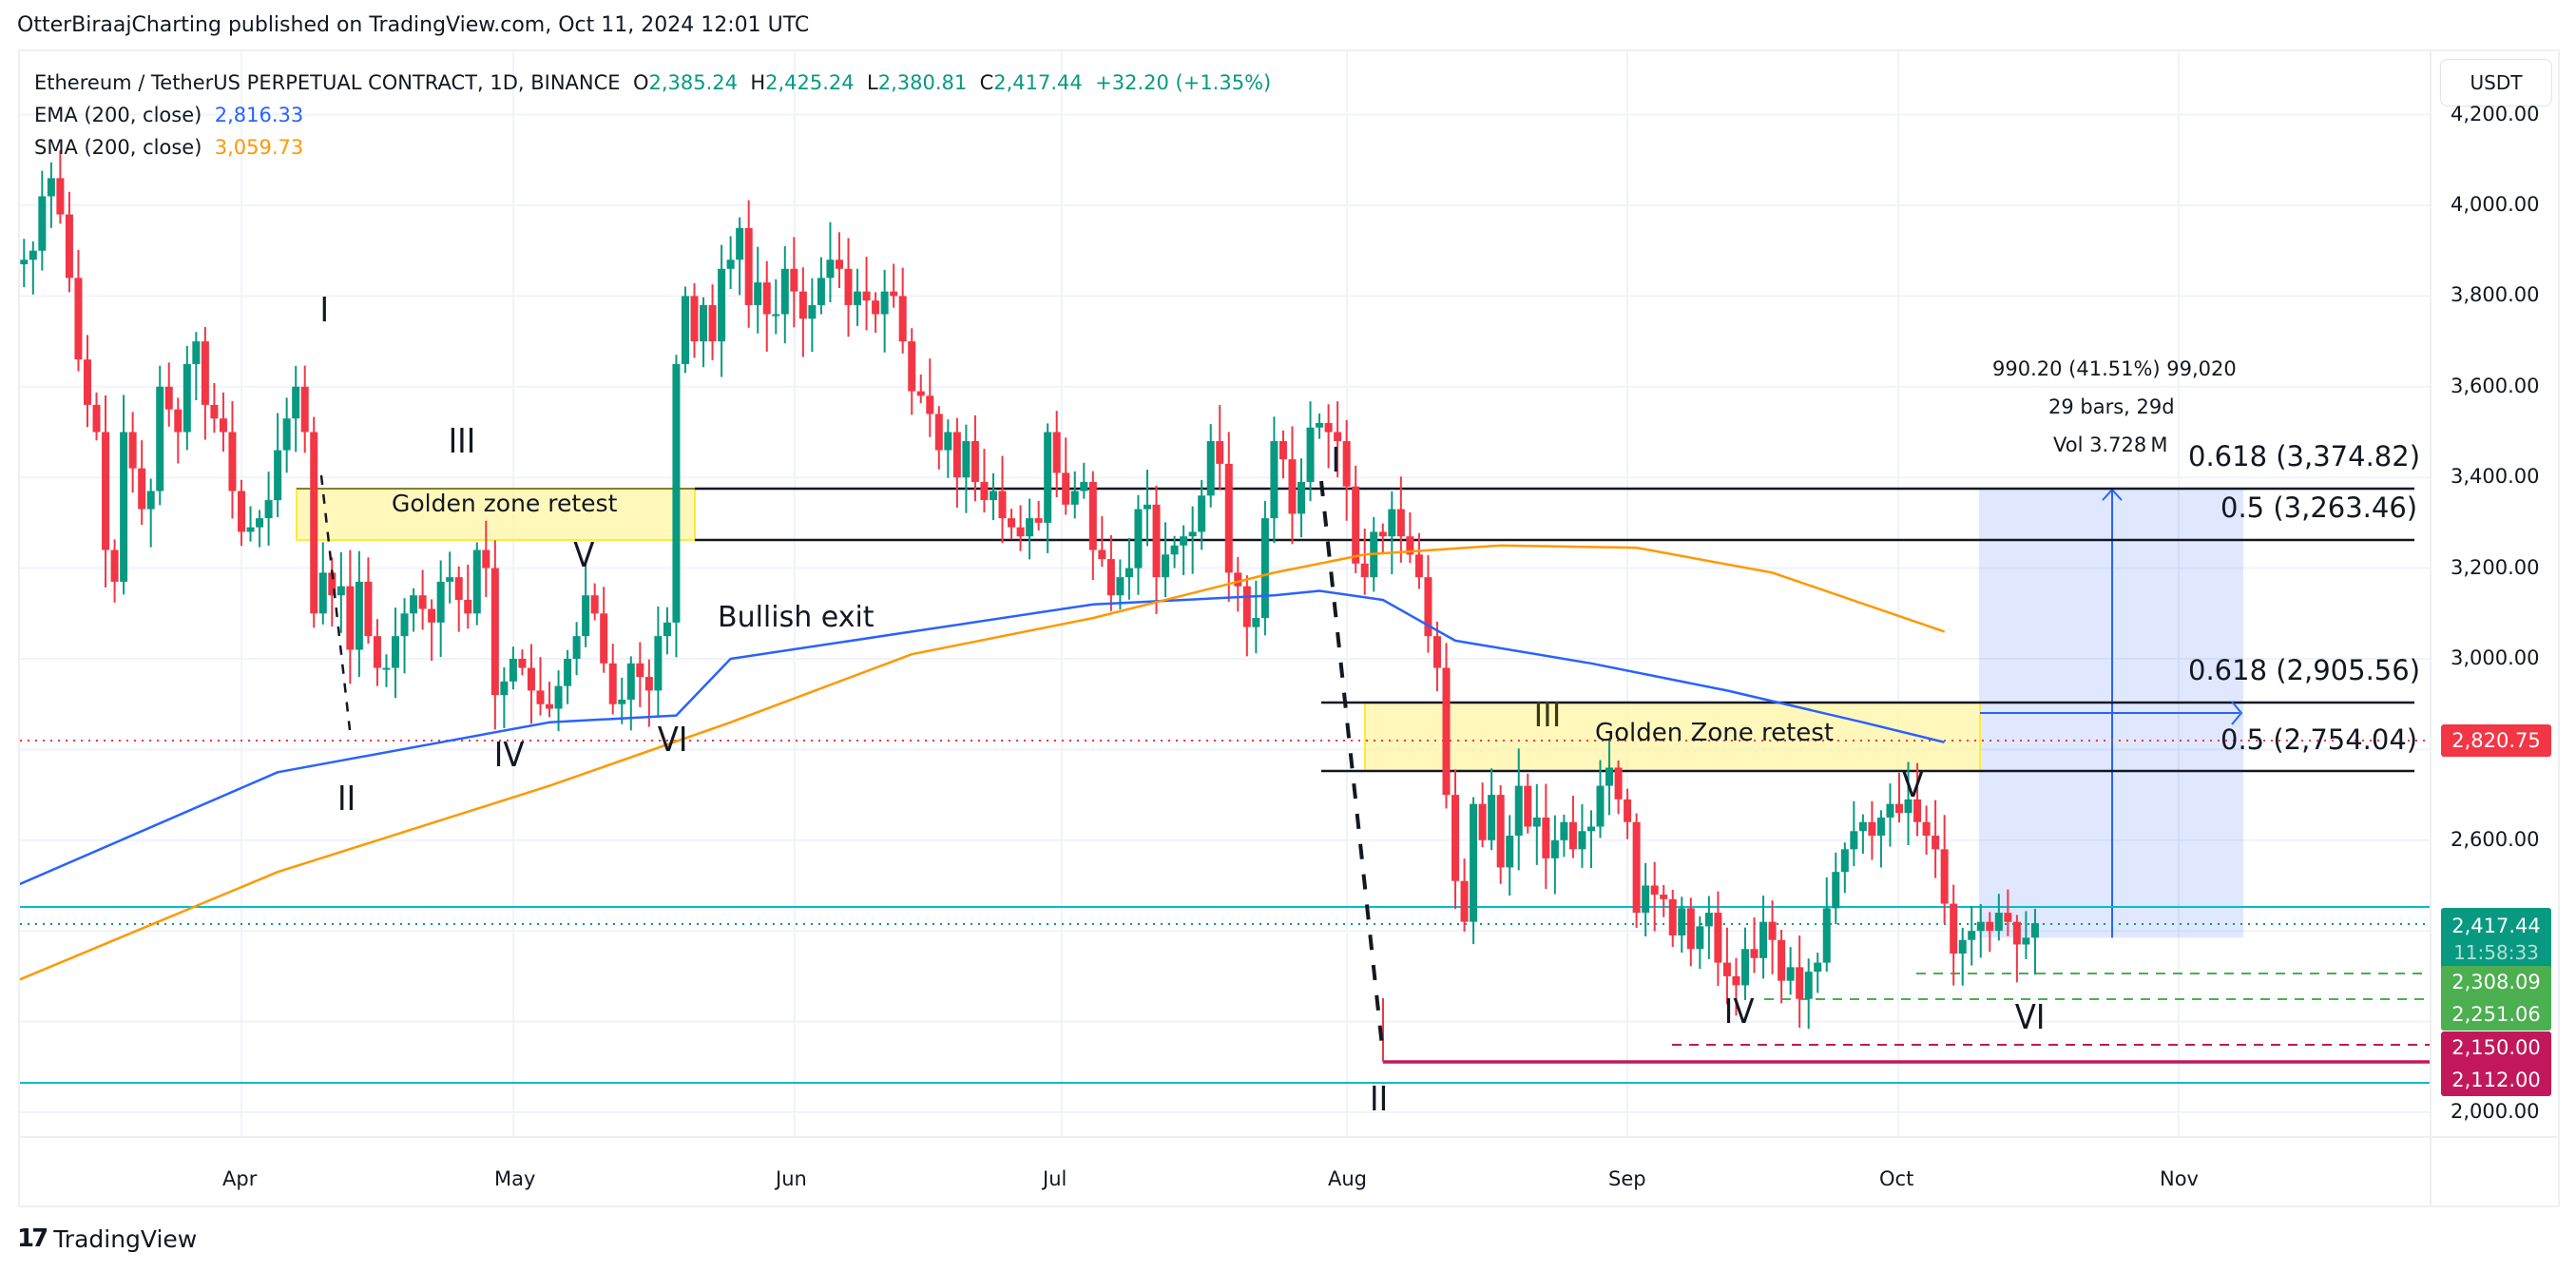  I want to click on golden-zone-right-label: Golden Zone retest, so click(1715, 733).